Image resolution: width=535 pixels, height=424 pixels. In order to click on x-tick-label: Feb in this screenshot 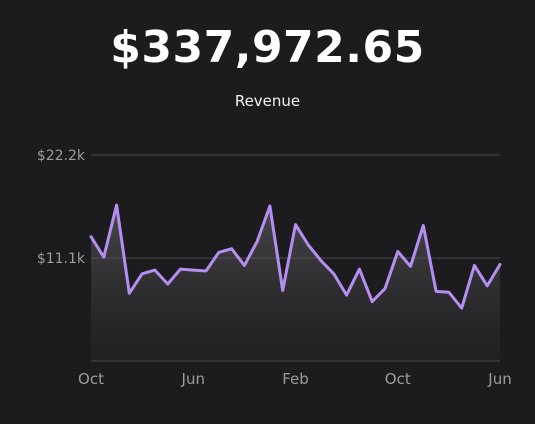, I will do `click(295, 379)`.